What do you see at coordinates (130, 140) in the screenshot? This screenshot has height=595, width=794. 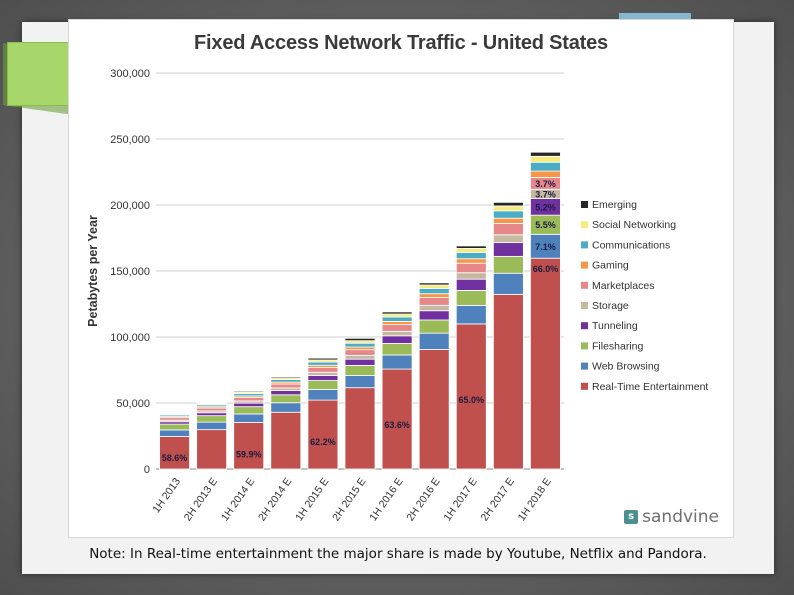 I see `y-tick-label: 250,000` at bounding box center [130, 140].